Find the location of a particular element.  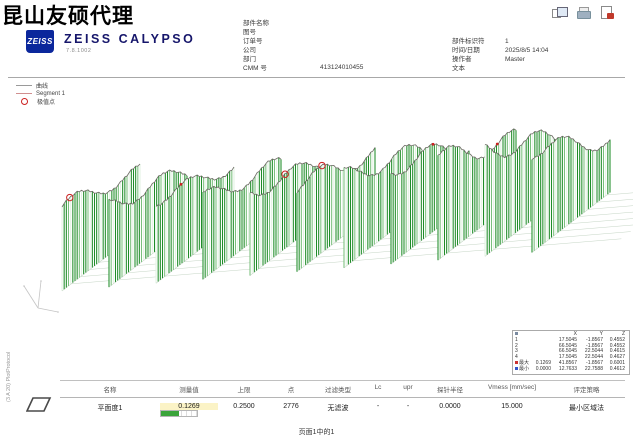

coord-cell: Z is located at coordinates (623, 334).